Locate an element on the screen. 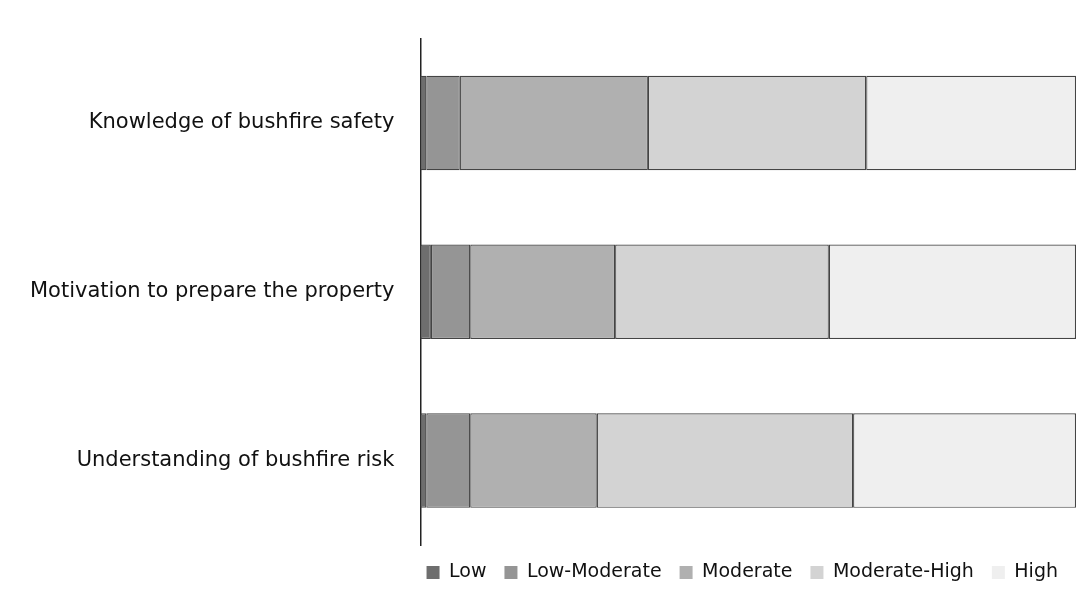 The width and height of the screenshot is (1079, 592). y-tick-label: Knowledge of bushfire safety is located at coordinates (241, 121).